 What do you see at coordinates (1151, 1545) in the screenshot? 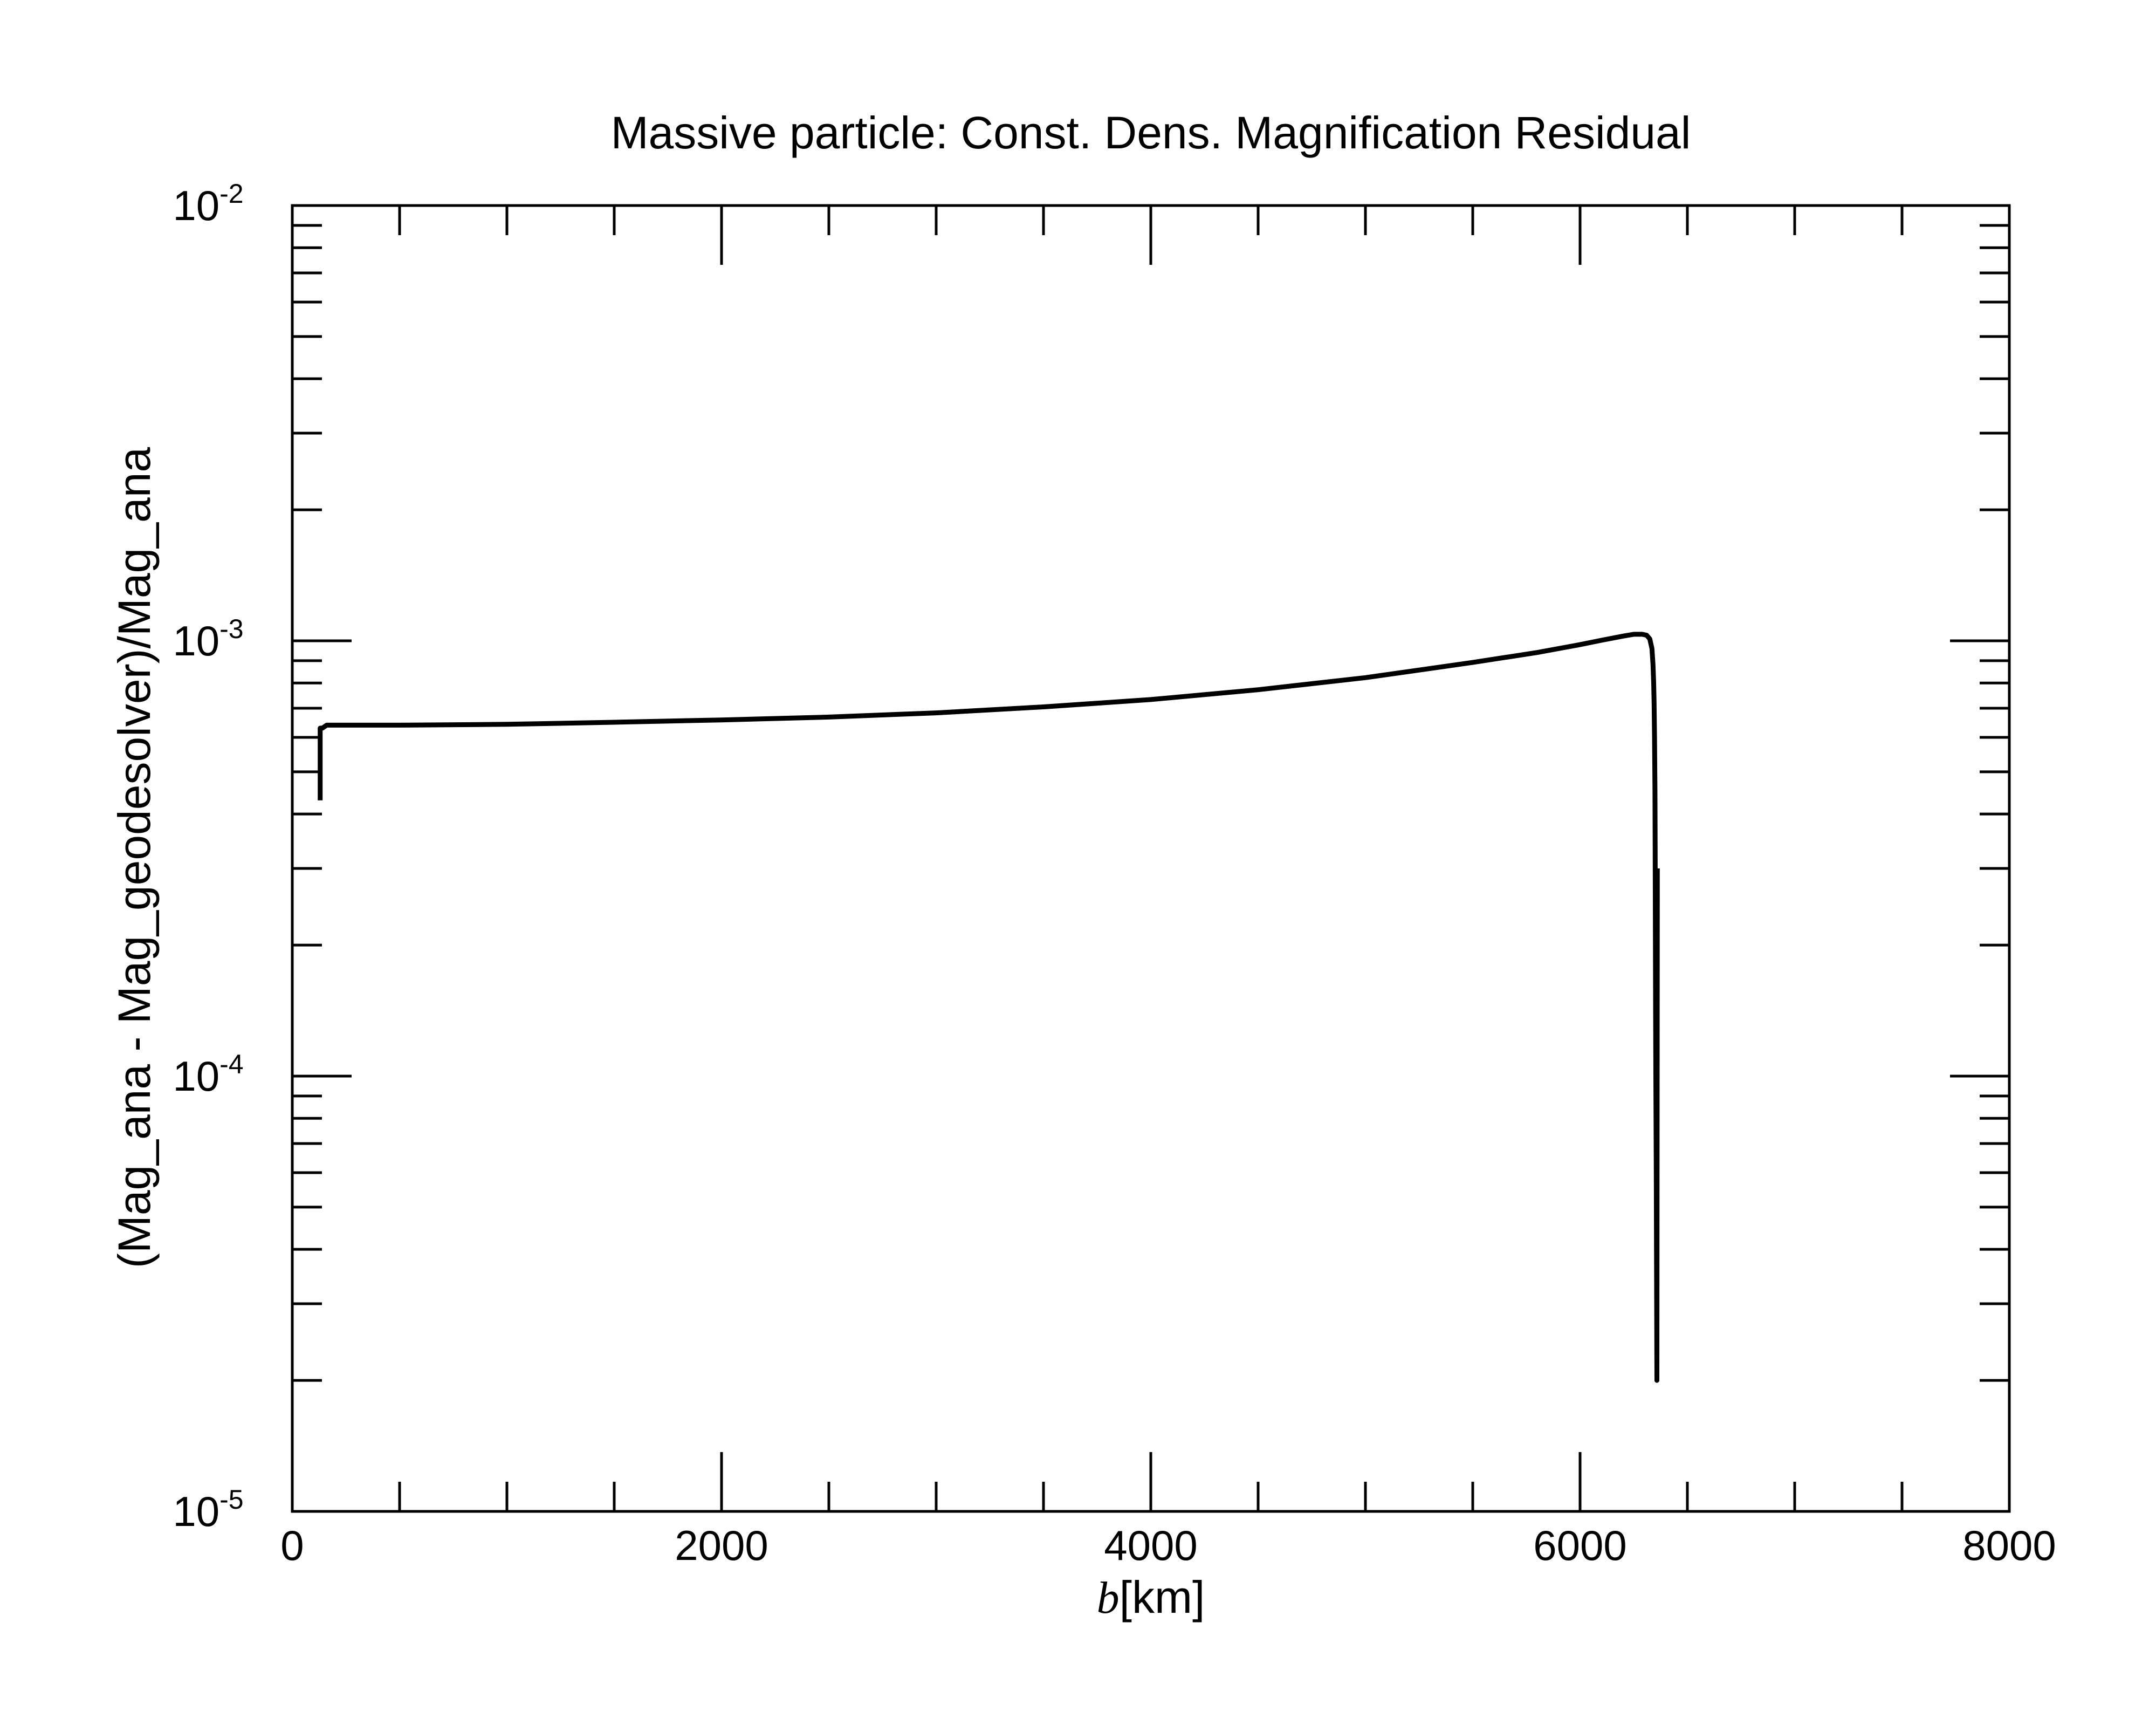
I see `x-tick-label: 4000` at bounding box center [1151, 1545].